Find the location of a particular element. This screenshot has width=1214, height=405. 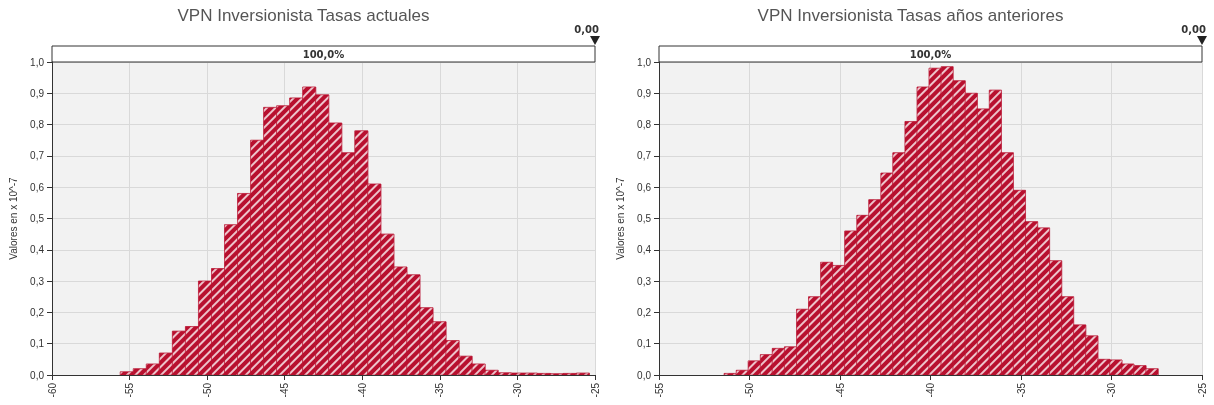

chart-title: VPN Inversionista Tasas actuales is located at coordinates (303, 15).